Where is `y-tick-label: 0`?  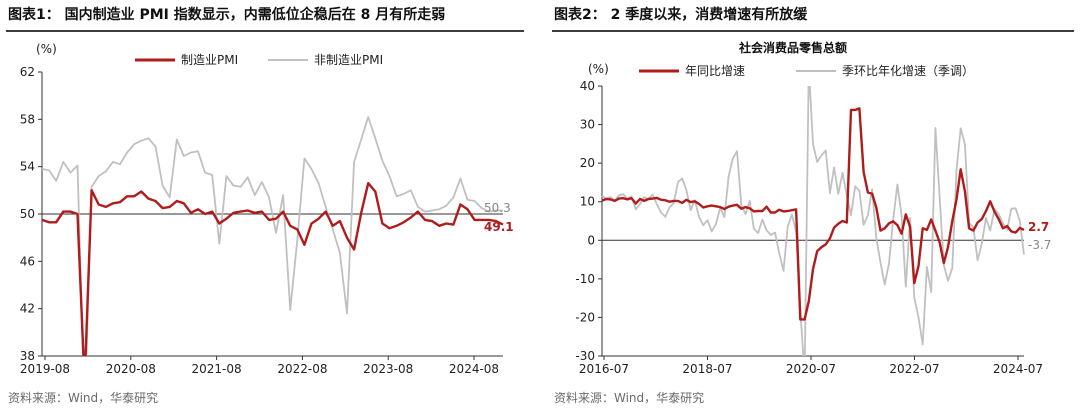
y-tick-label: 0 is located at coordinates (591, 240).